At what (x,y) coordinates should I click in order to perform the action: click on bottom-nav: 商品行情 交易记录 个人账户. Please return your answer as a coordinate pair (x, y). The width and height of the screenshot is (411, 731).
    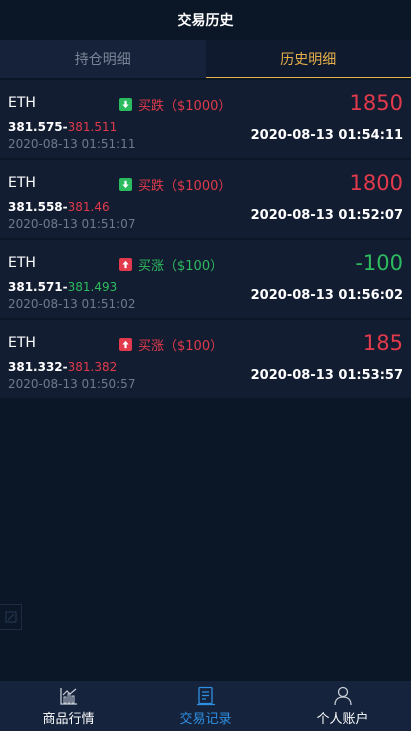
    Looking at the image, I should click on (205, 706).